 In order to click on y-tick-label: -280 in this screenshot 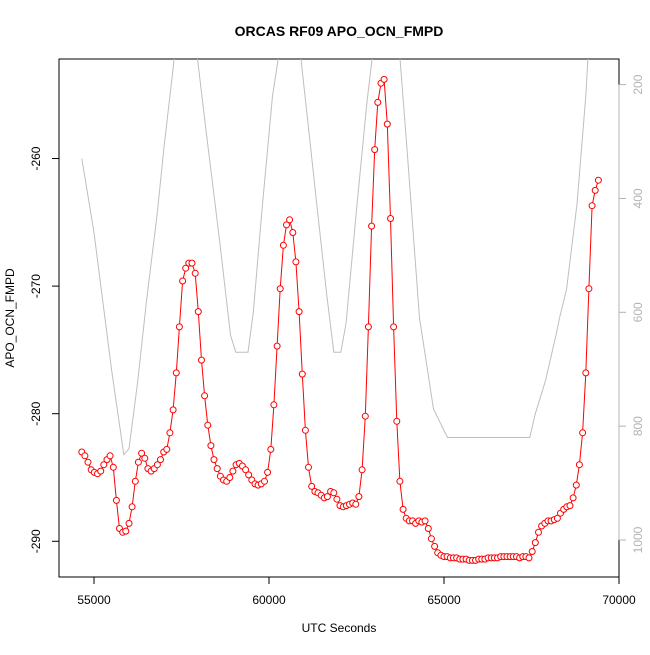, I will do `click(36, 413)`.